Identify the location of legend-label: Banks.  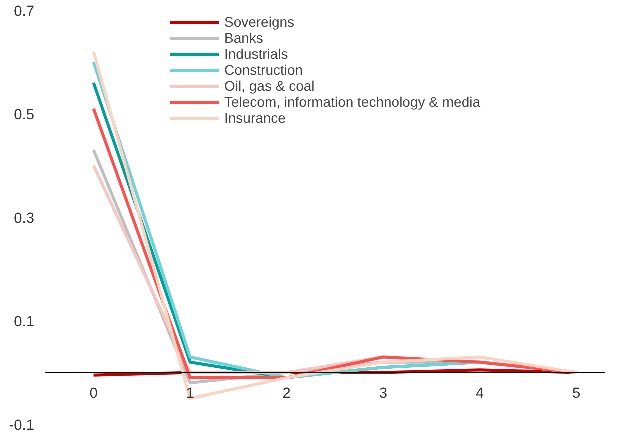
(244, 38).